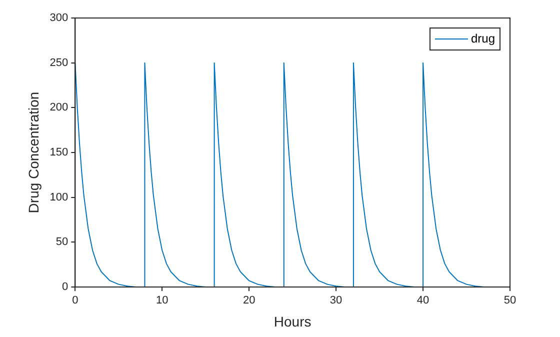 The width and height of the screenshot is (560, 337). What do you see at coordinates (59, 152) in the screenshot?
I see `y-tick-label: 150` at bounding box center [59, 152].